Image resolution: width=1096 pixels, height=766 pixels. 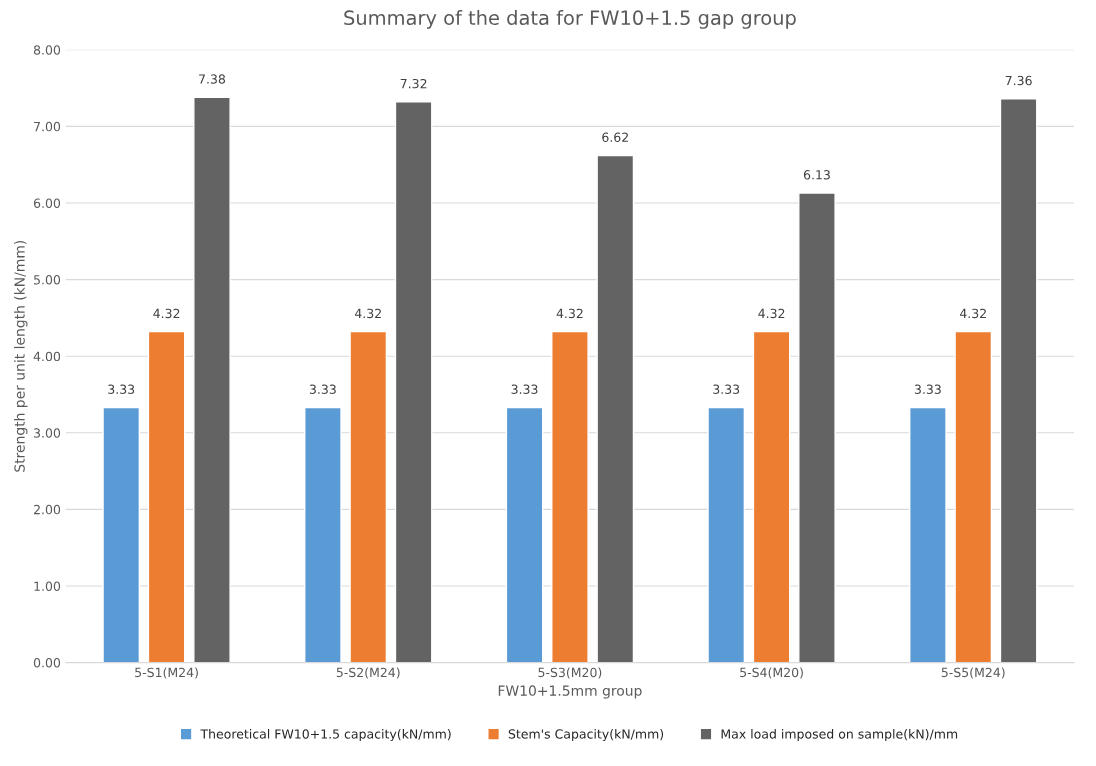 What do you see at coordinates (816, 175) in the screenshot?
I see `data-label: 6.13` at bounding box center [816, 175].